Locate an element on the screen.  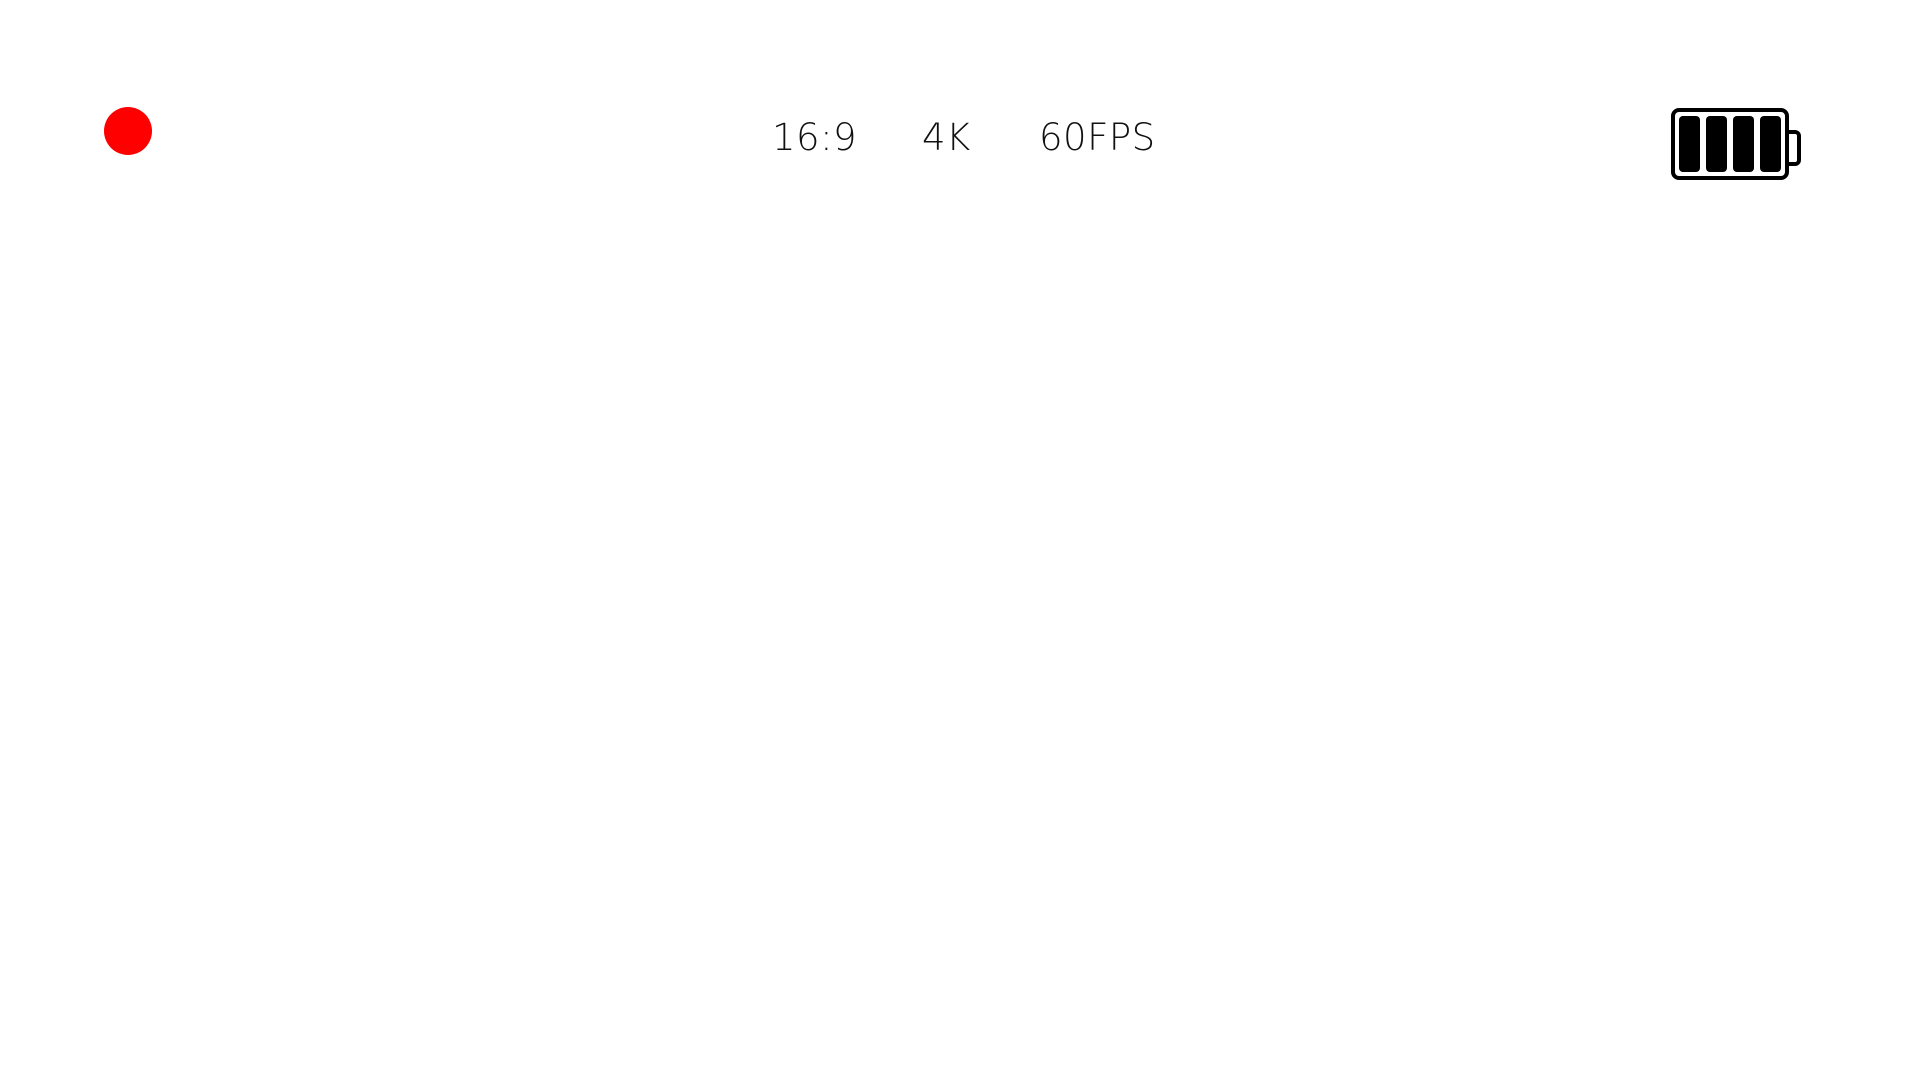
frame-rate-label: 60FPS is located at coordinates (1097, 137).